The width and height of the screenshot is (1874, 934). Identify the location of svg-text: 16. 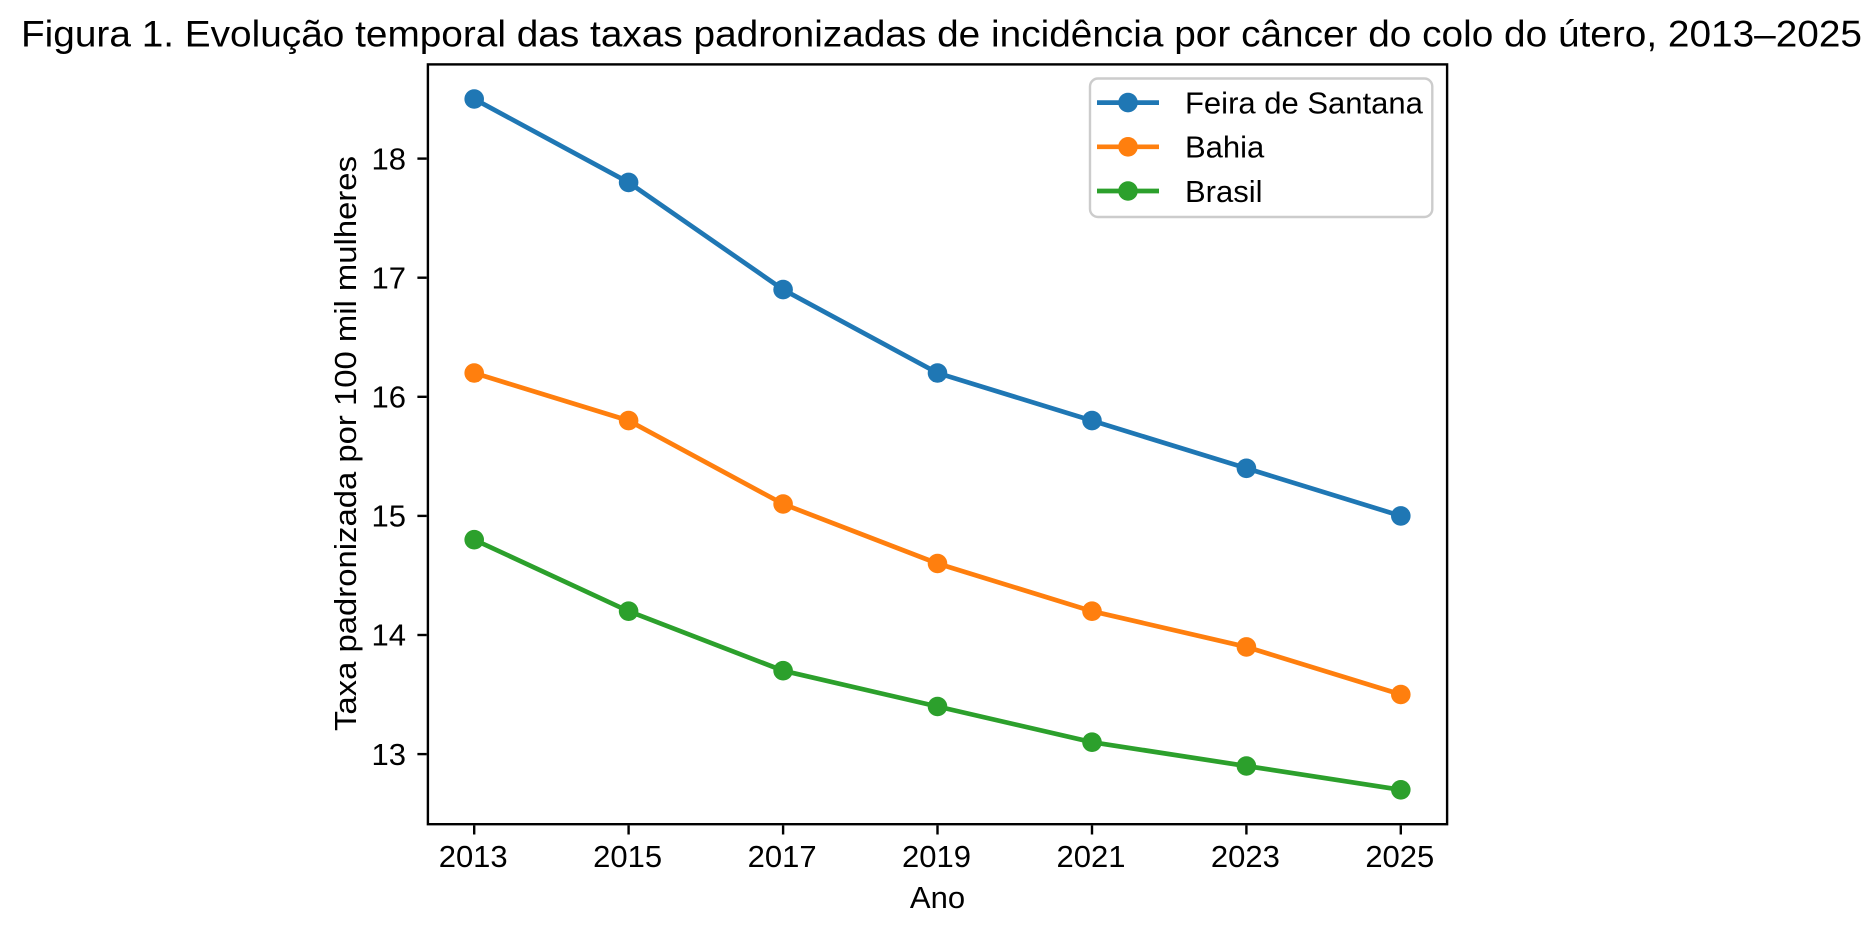
(389, 397).